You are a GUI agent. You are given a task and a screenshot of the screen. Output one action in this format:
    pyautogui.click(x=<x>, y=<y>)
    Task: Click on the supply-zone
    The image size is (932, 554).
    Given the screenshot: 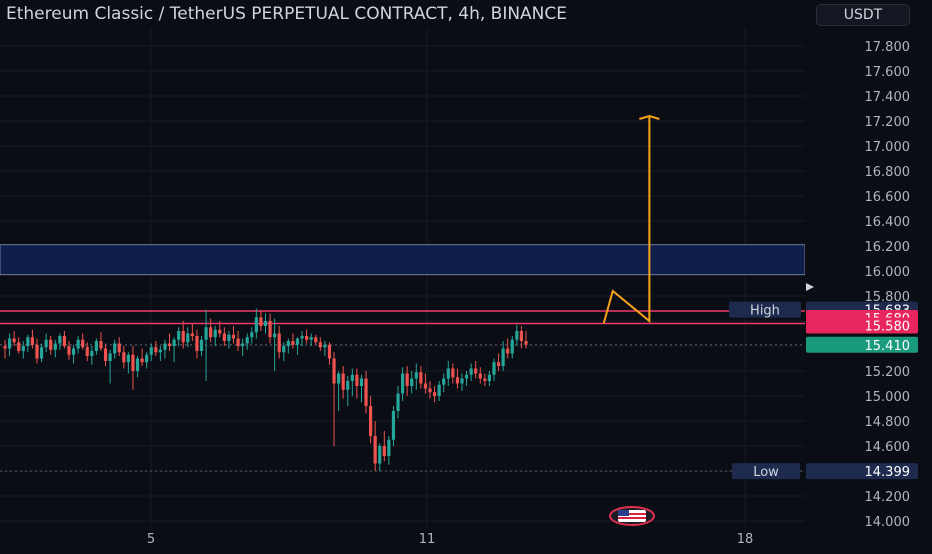 What is the action you would take?
    pyautogui.click(x=403, y=260)
    